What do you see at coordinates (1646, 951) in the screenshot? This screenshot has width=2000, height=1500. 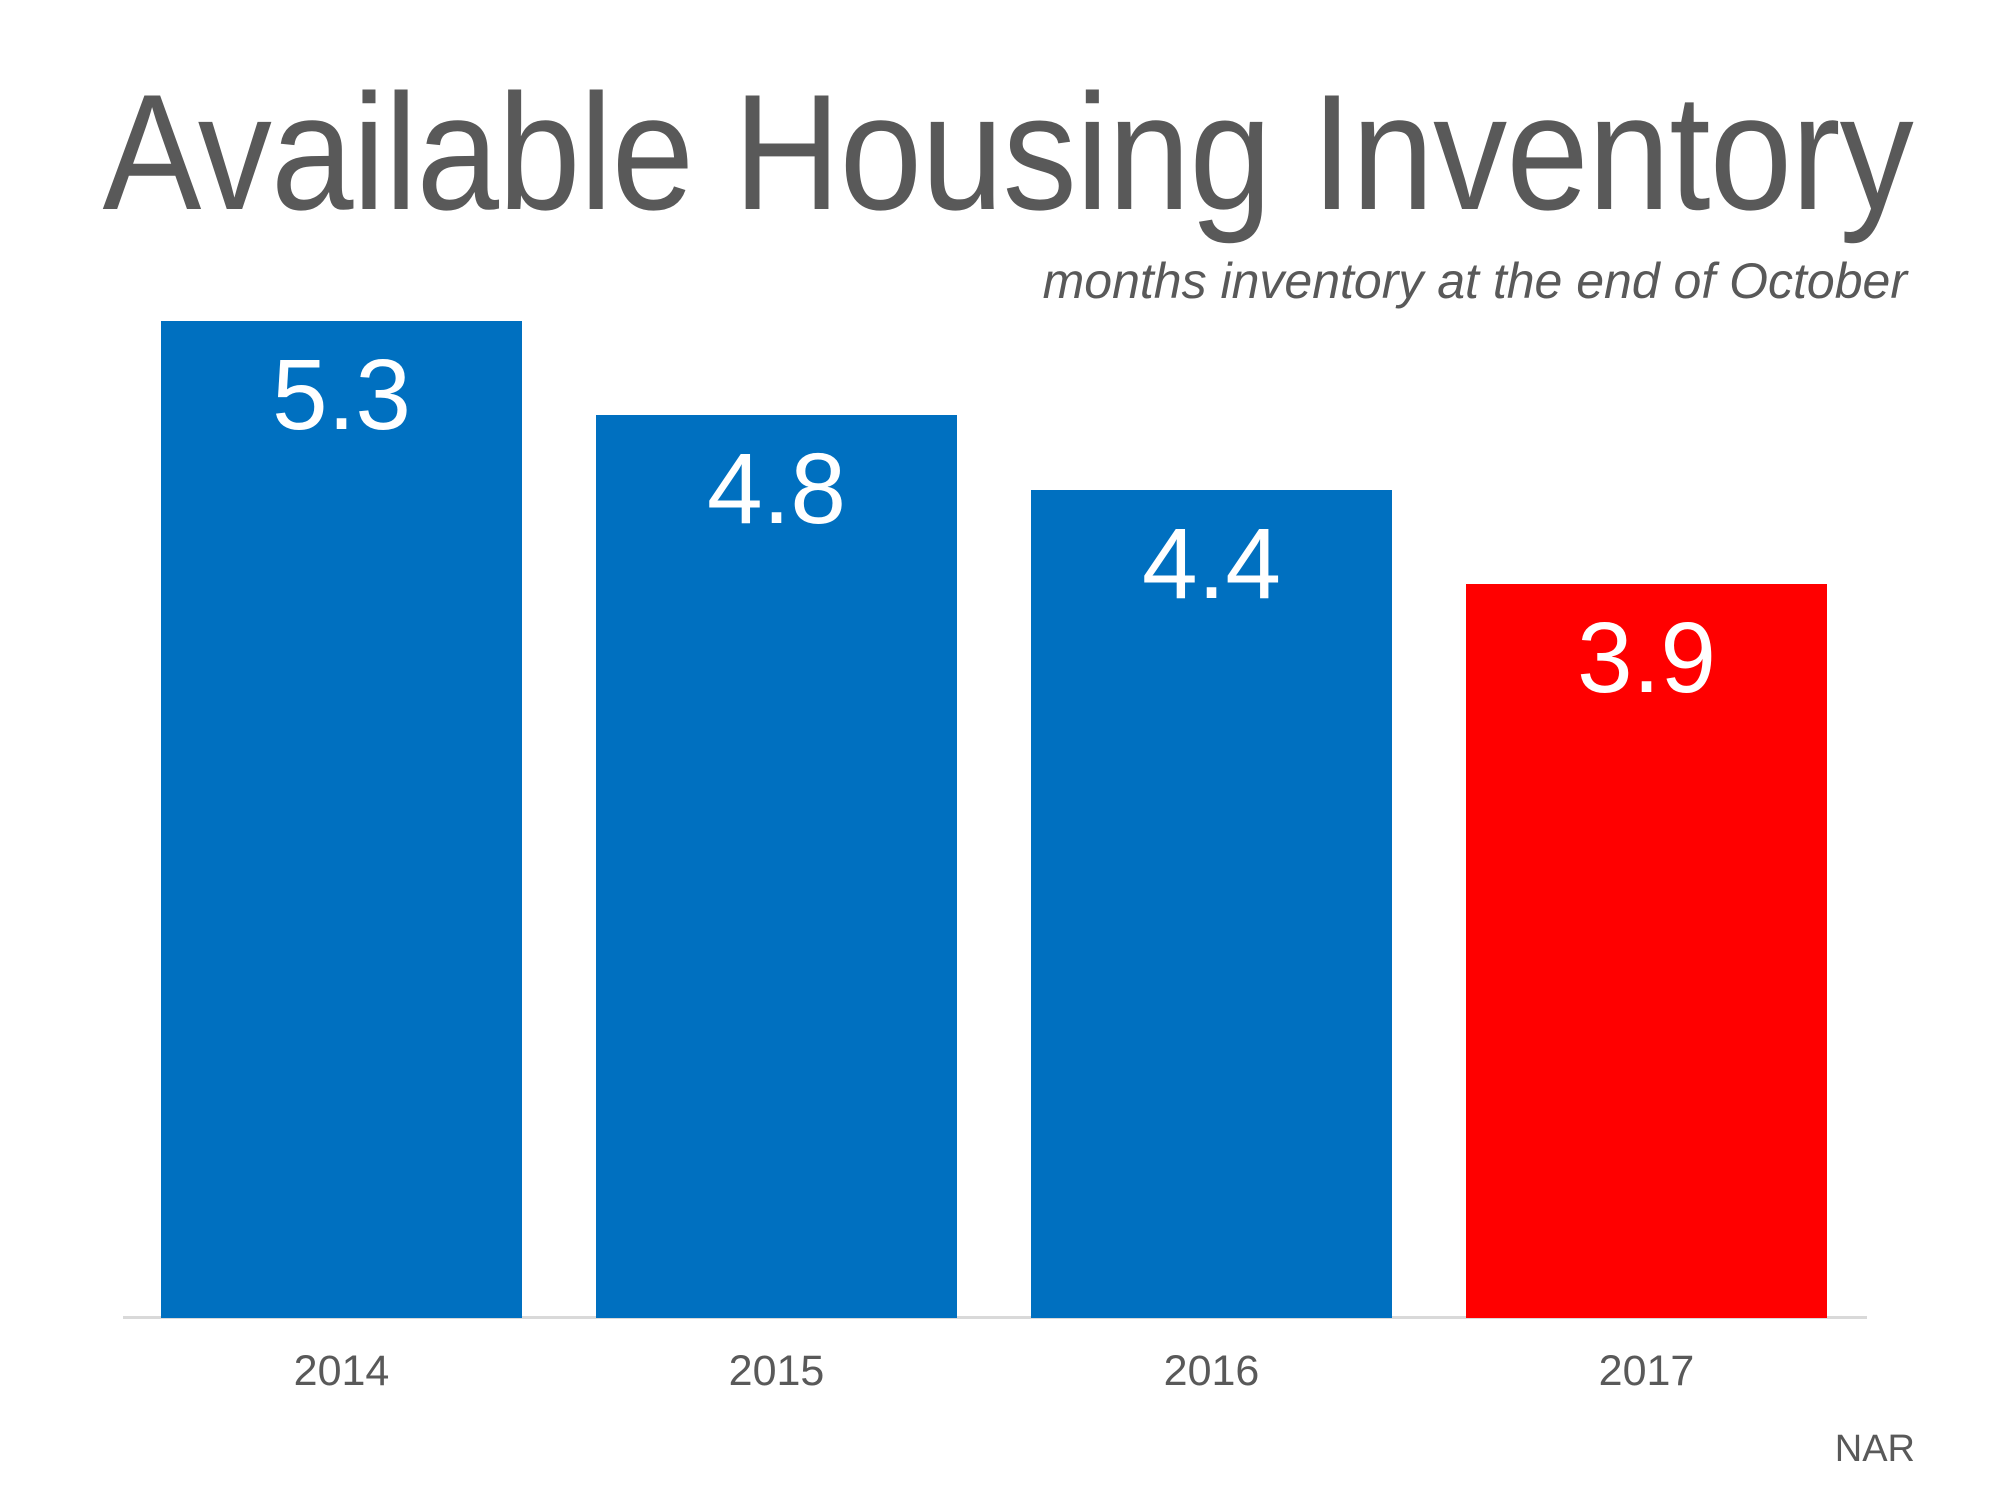 I see `bar-2017: 3.9` at bounding box center [1646, 951].